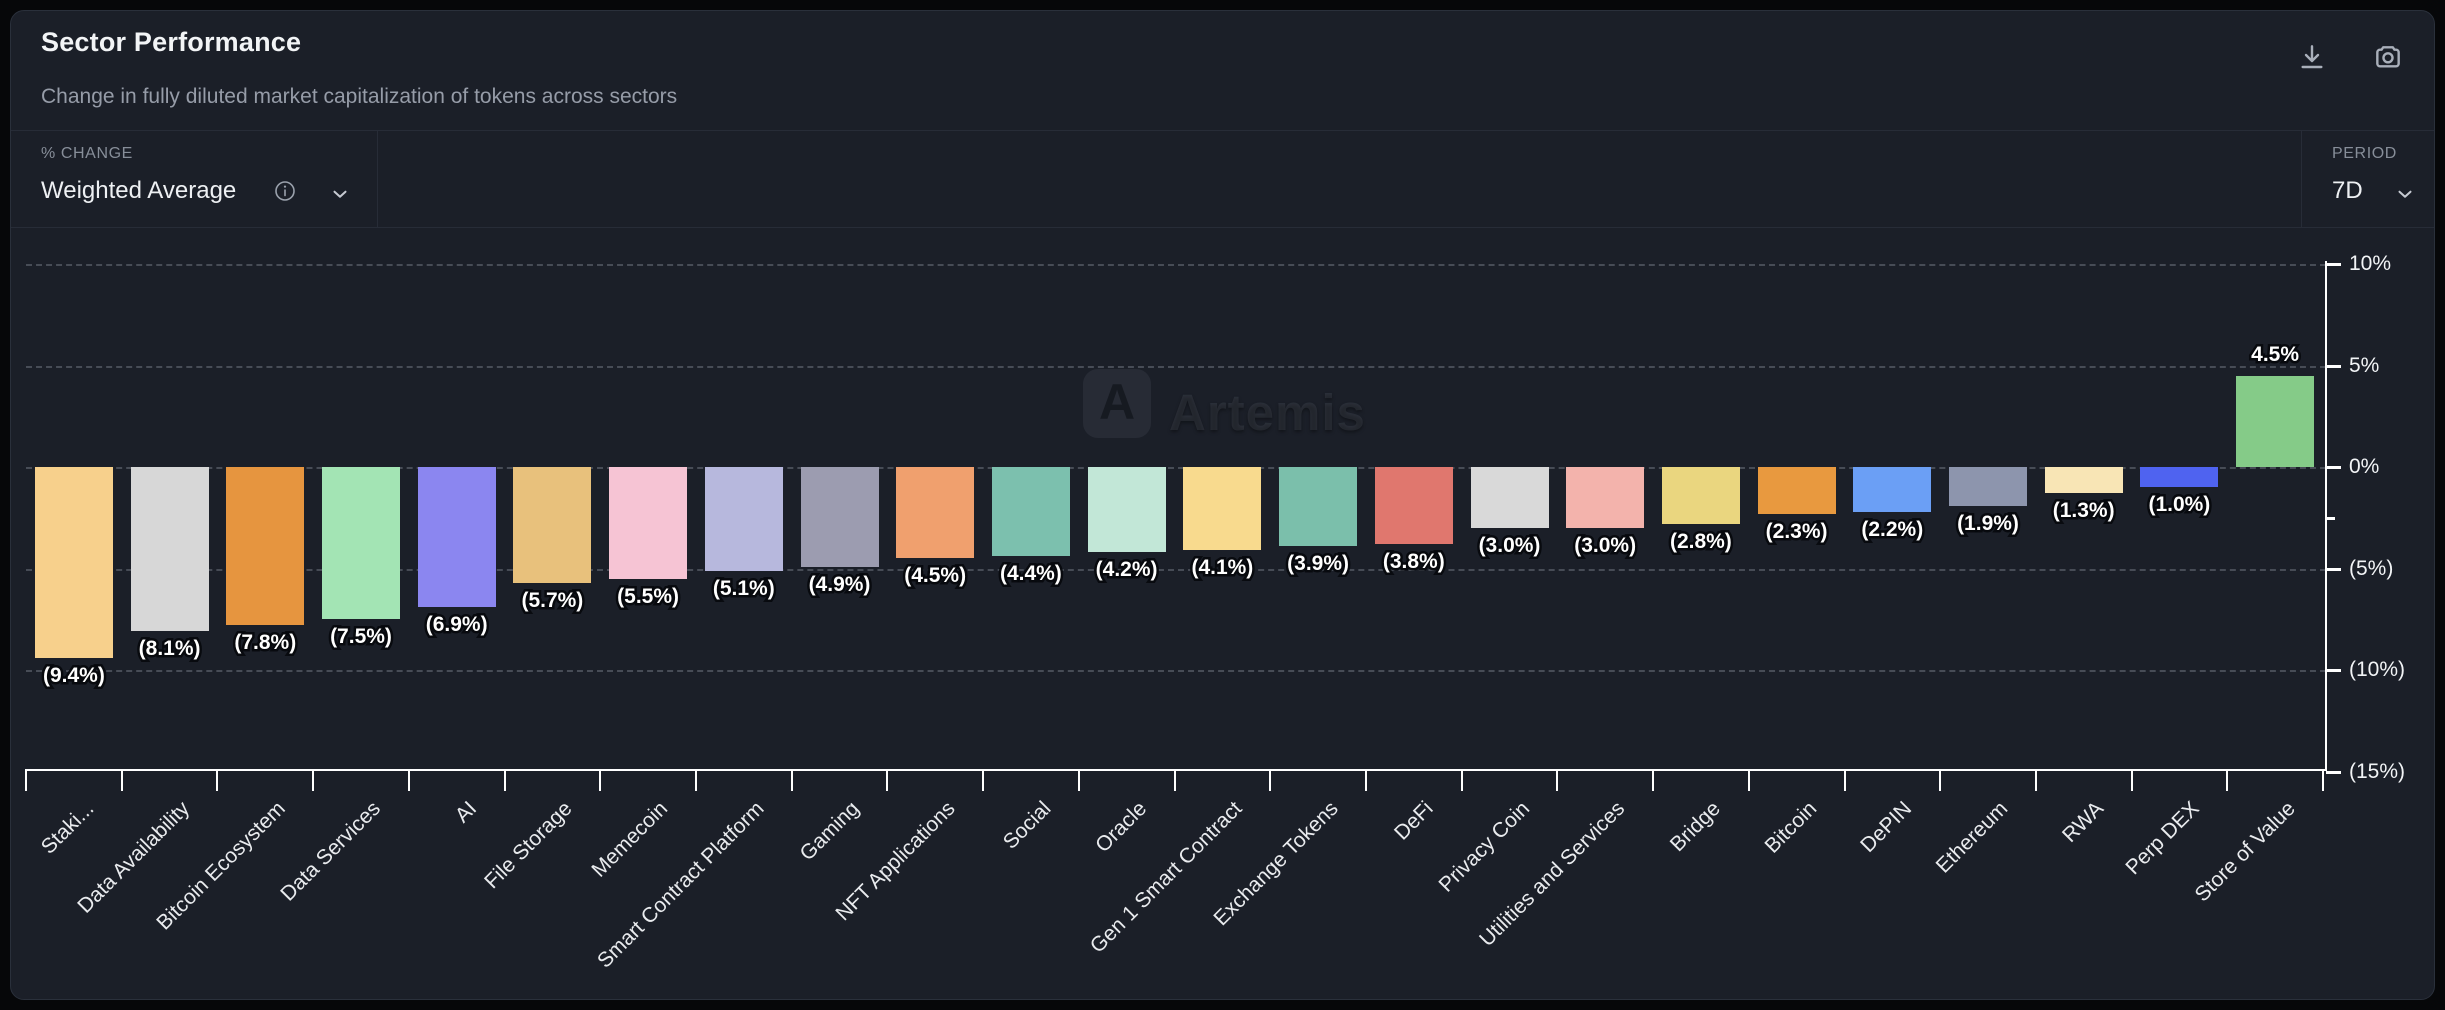  What do you see at coordinates (1413, 506) in the screenshot?
I see `bar-defi` at bounding box center [1413, 506].